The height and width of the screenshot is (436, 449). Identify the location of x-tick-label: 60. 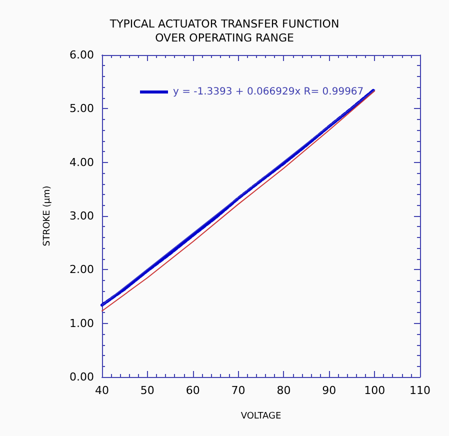
(193, 390).